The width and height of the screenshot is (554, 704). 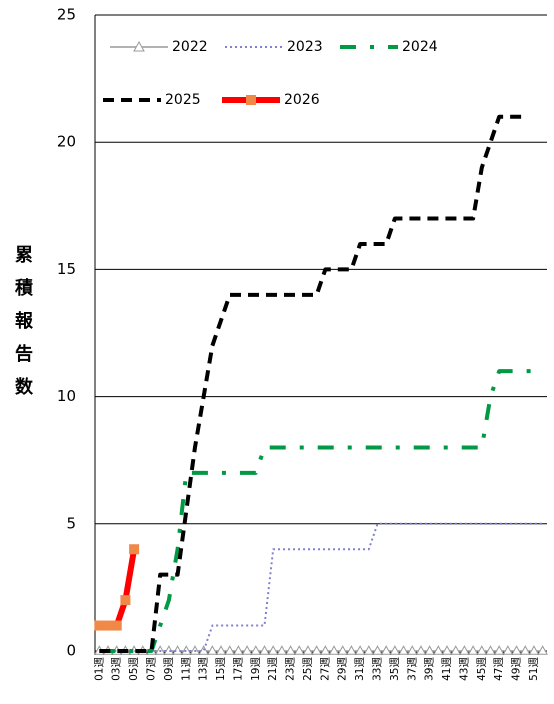 I want to click on y-tick-label: 0, so click(x=71, y=651).